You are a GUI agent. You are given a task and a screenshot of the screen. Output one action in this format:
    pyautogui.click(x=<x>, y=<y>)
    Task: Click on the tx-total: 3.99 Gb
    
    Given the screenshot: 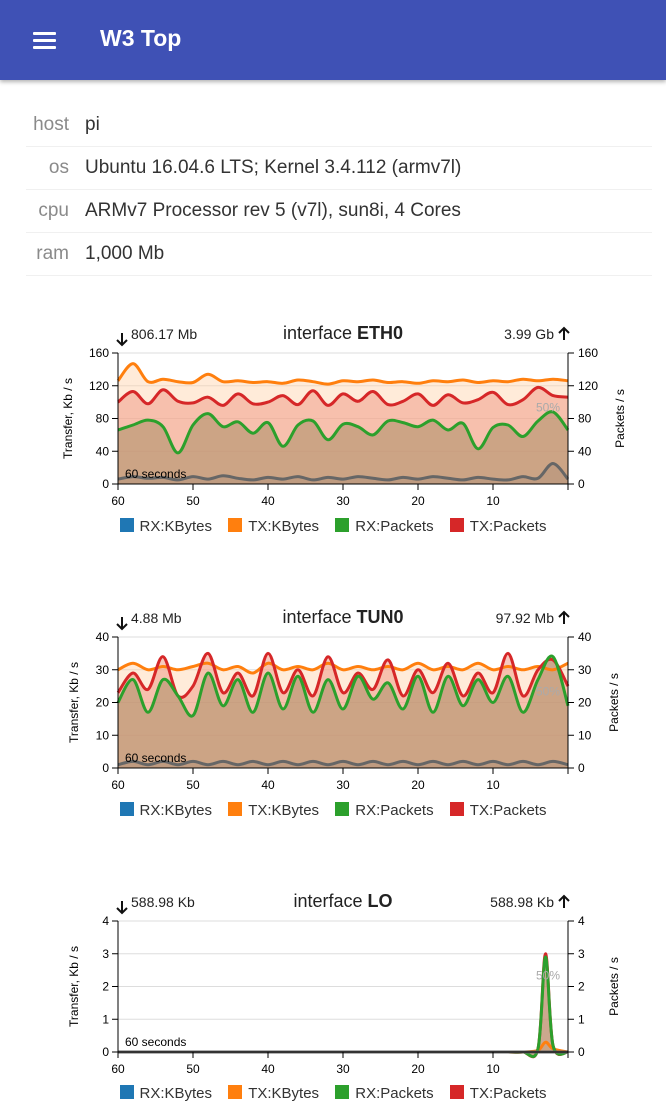 What is the action you would take?
    pyautogui.click(x=529, y=334)
    